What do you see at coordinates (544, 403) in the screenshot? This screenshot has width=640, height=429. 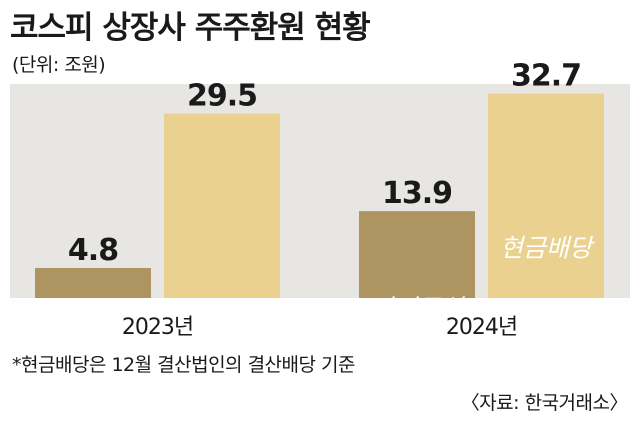 I see `source-note: 〈자료: 한국거래소〉` at bounding box center [544, 403].